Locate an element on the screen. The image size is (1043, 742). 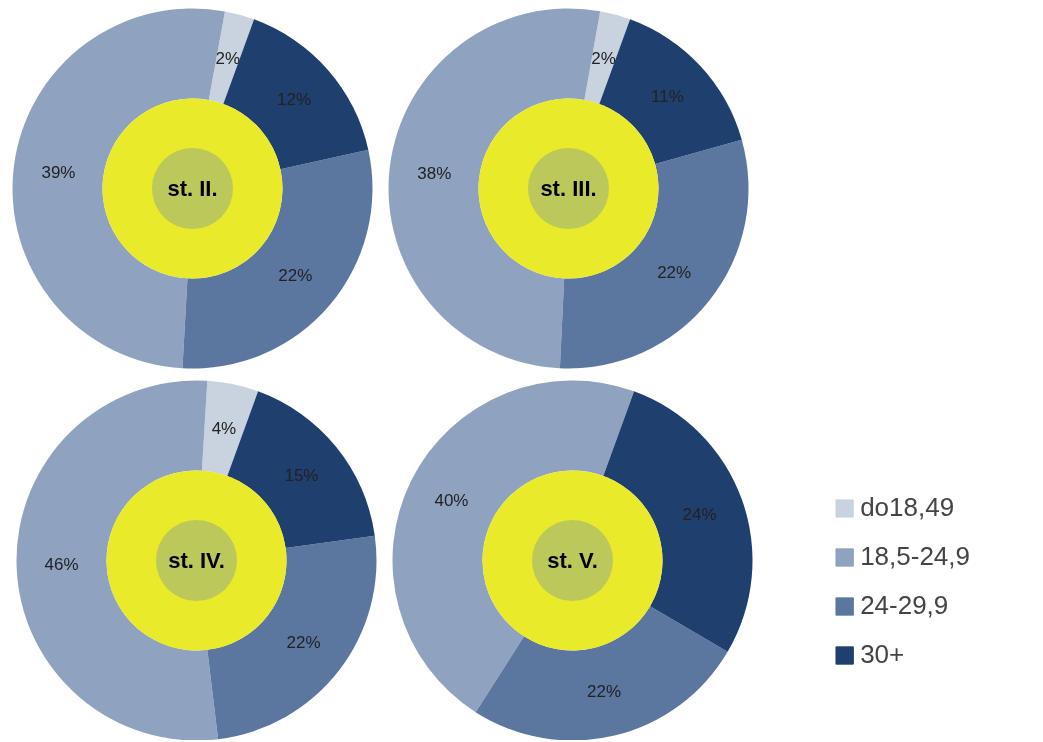
legend-label: 30+ is located at coordinates (882, 654).